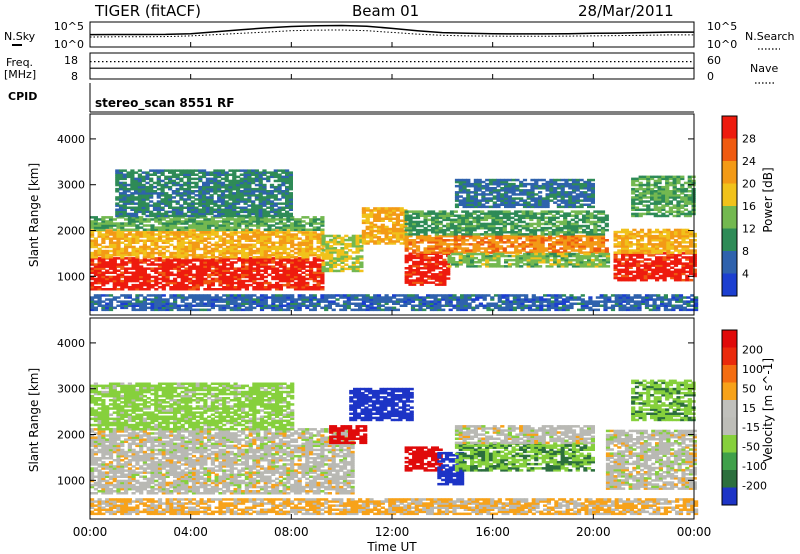  I want to click on velocity-colorbar-tick-3: 15, so click(749, 408).